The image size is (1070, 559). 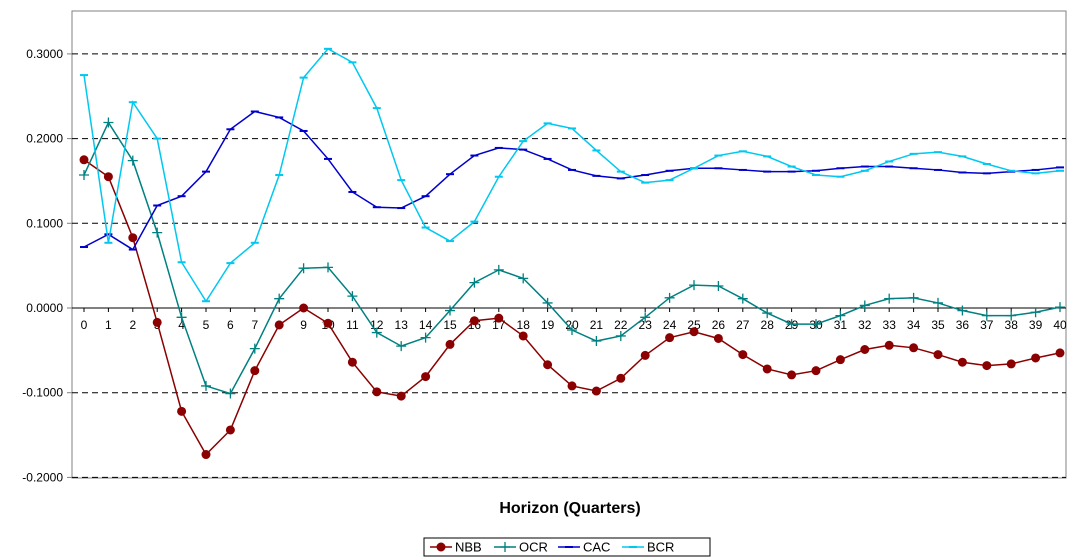 I want to click on y-tick-label: -0.1000, so click(x=42, y=393).